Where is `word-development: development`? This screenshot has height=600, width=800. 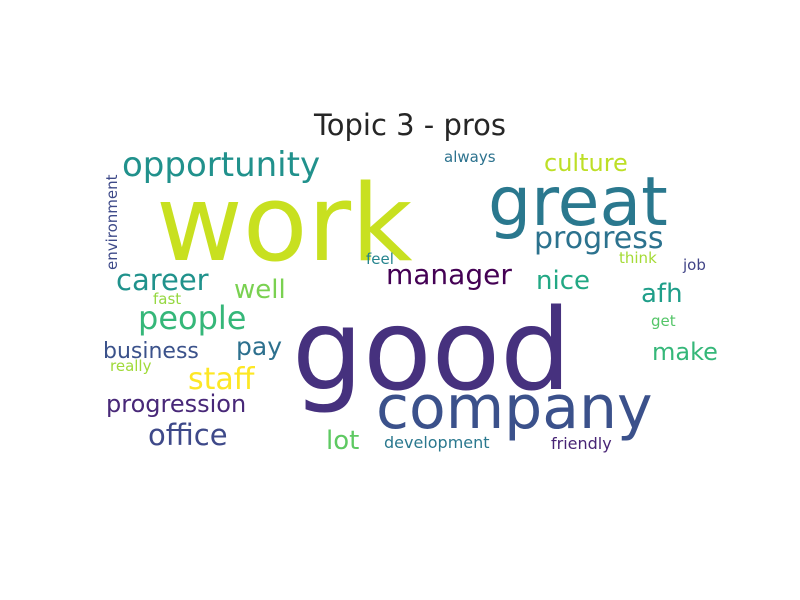 word-development: development is located at coordinates (437, 442).